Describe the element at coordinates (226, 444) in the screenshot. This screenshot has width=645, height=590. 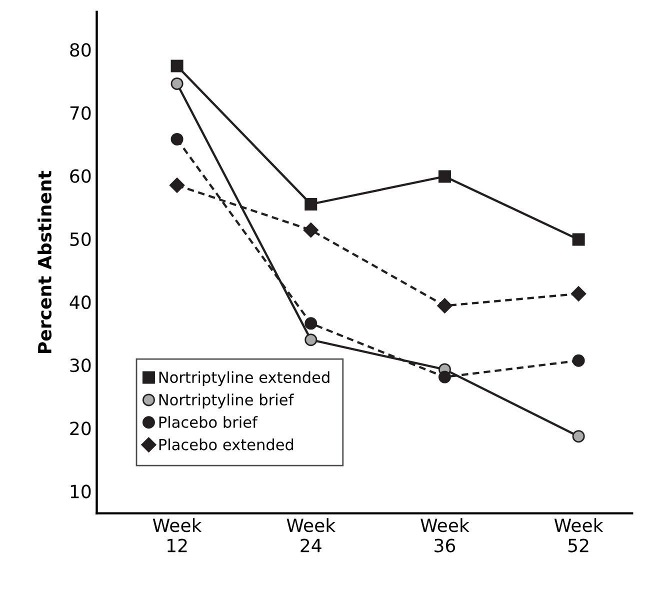
I see `legend-label: Placebo extended` at that location.